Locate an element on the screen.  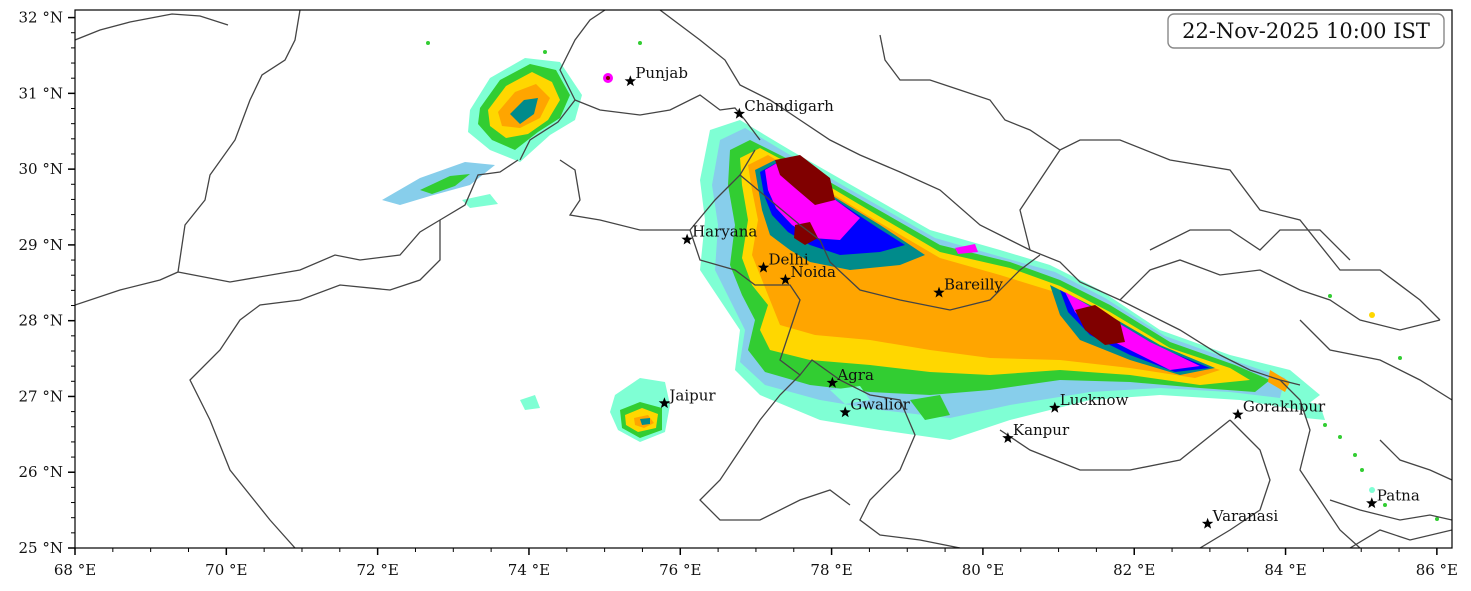
city-label-punjab: Punjab is located at coordinates (661, 73).